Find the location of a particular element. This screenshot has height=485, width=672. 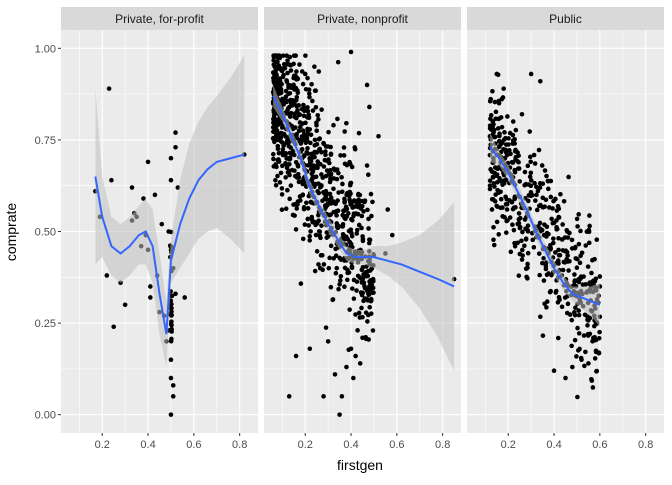

confidence-band is located at coordinates (544, 229).